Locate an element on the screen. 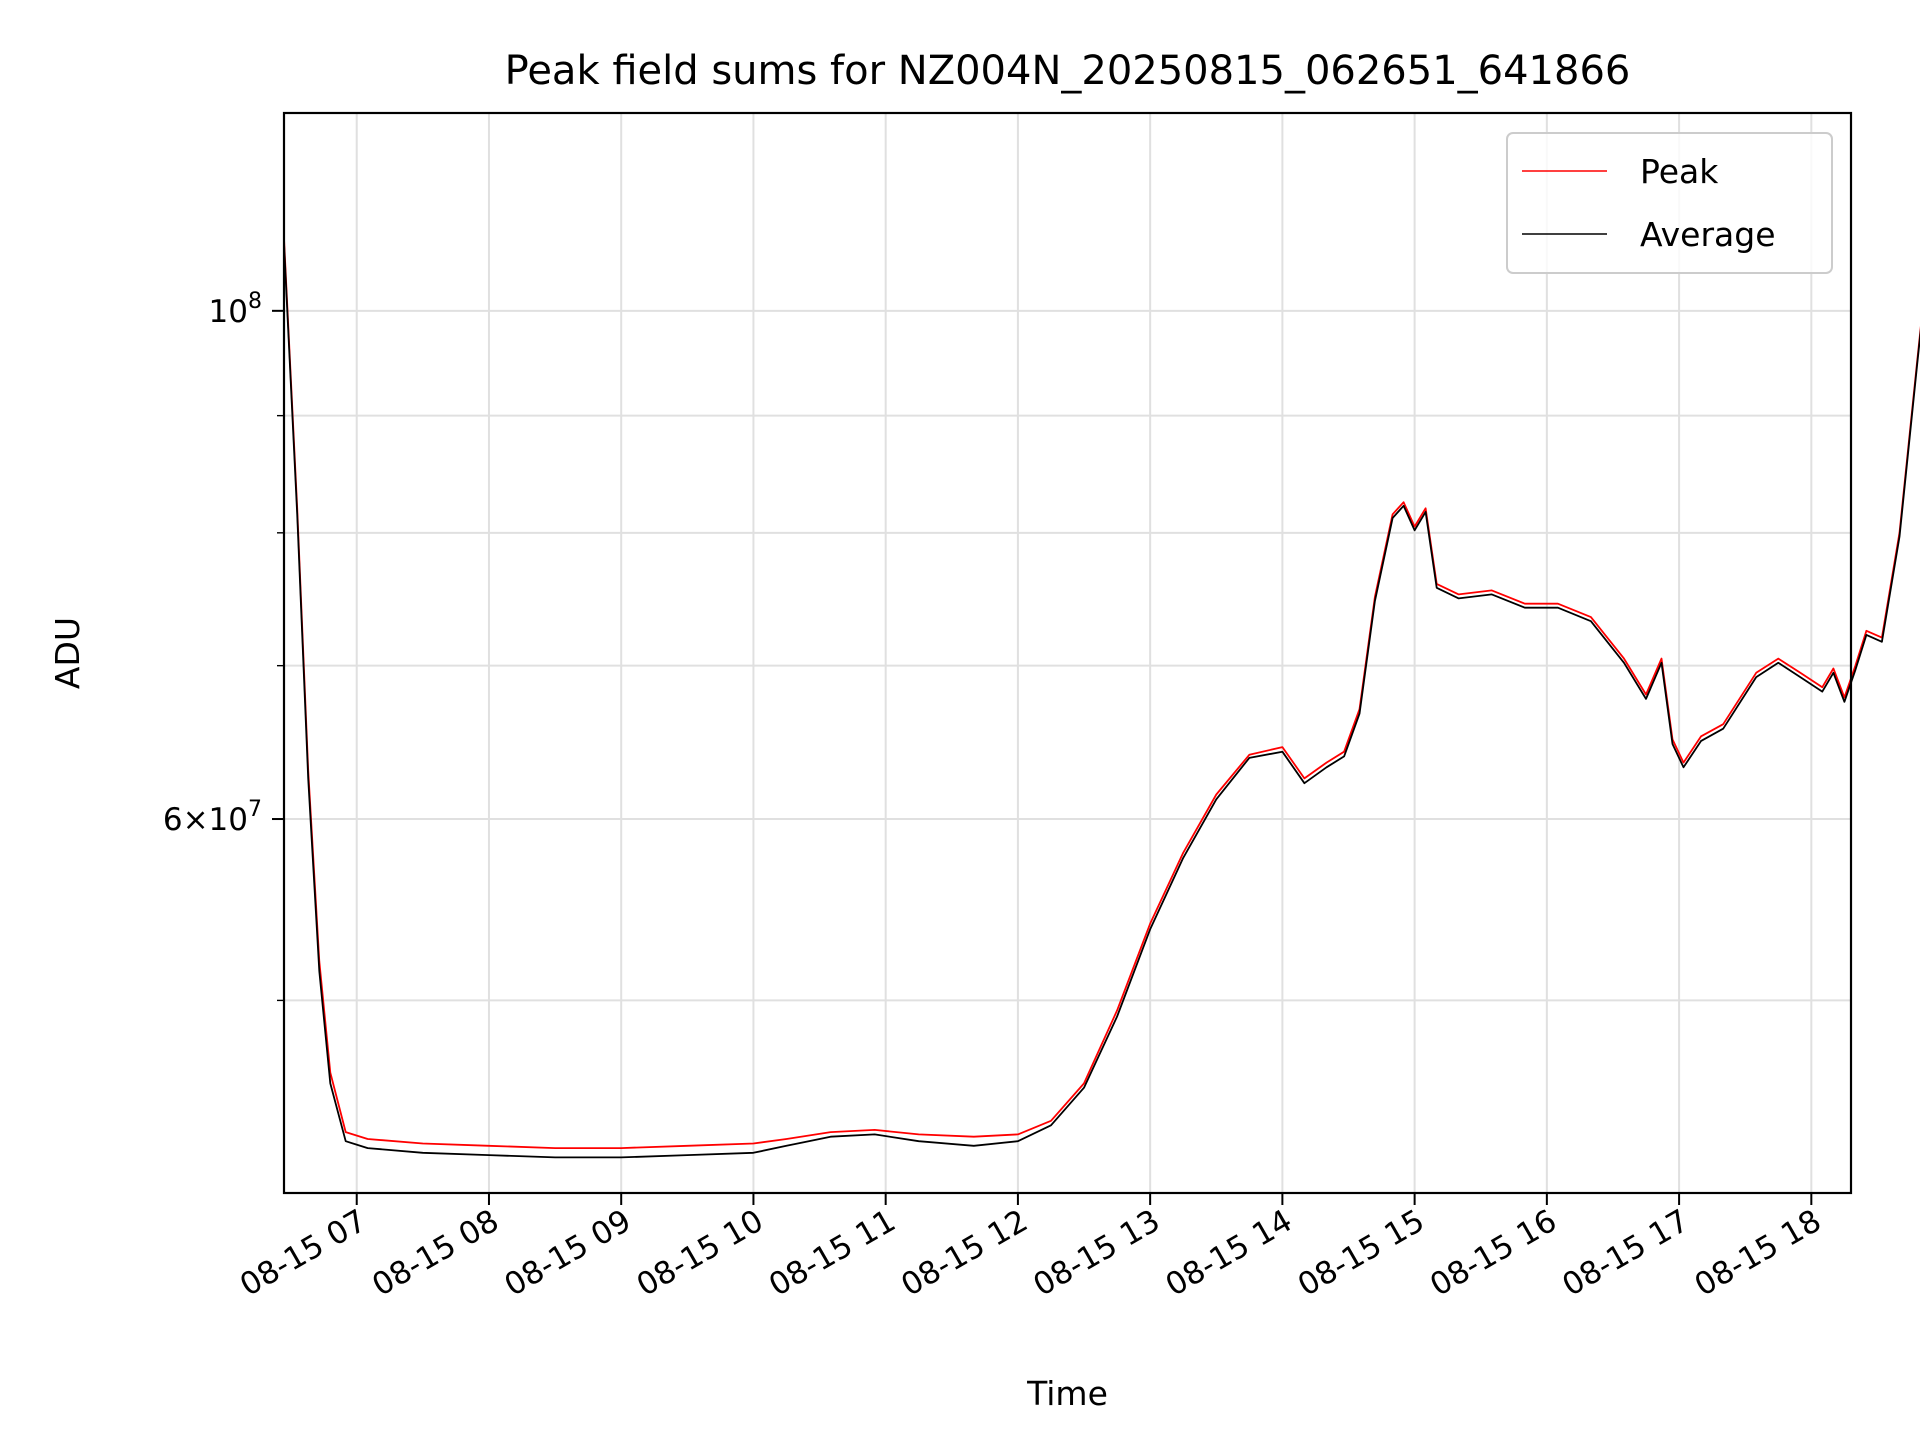  legend-label-average: Average is located at coordinates (1708, 234).